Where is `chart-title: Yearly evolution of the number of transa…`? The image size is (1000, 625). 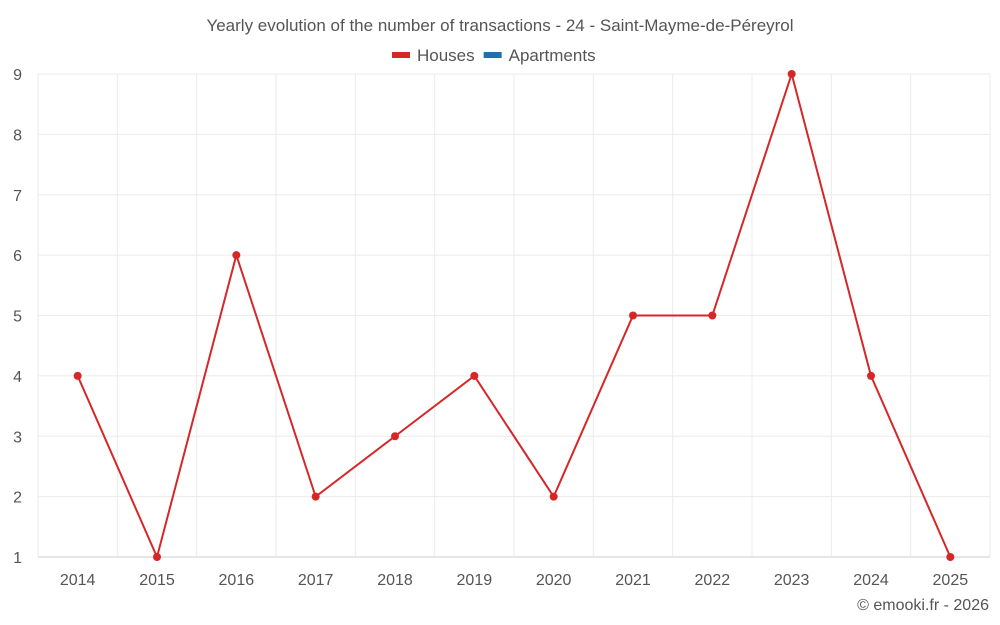 chart-title: Yearly evolution of the number of transa… is located at coordinates (499, 25).